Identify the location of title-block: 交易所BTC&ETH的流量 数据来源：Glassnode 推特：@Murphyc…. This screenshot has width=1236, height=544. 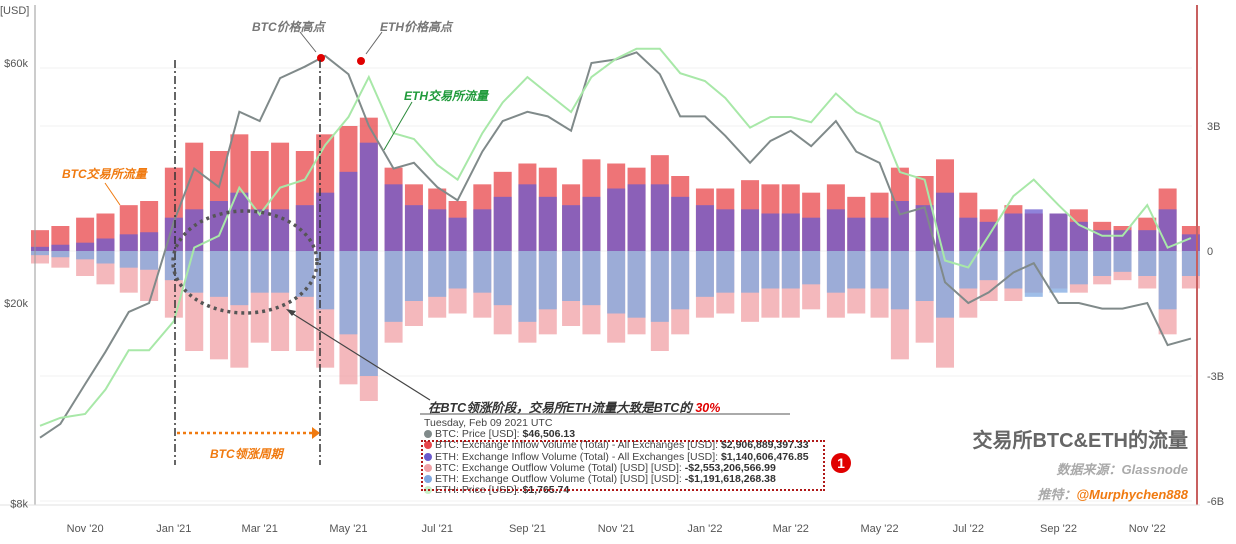
(1080, 463).